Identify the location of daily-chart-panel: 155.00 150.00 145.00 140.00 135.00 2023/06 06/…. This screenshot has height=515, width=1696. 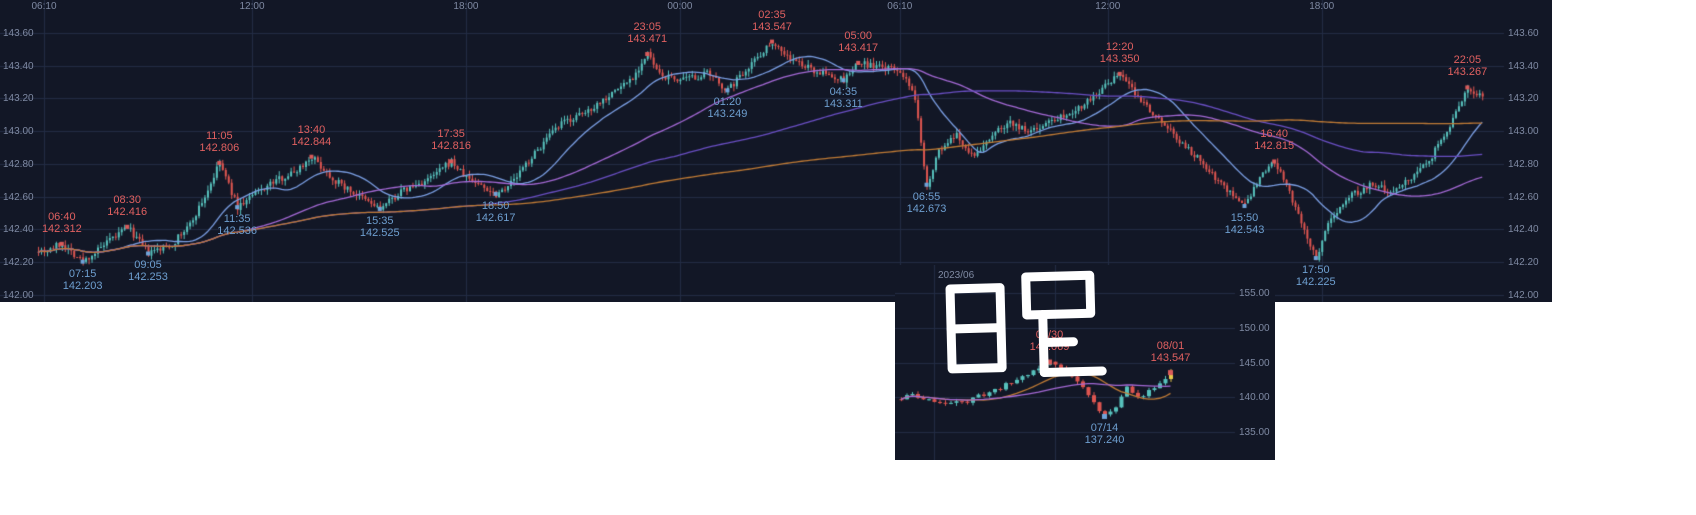
(1085, 362).